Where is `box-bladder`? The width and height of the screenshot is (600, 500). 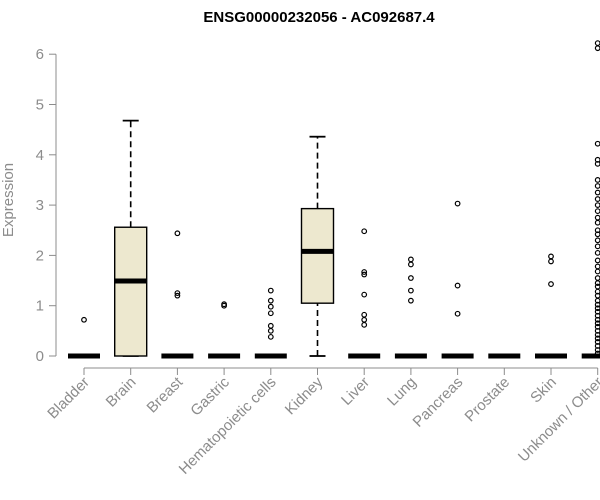 box-bladder is located at coordinates (84, 337).